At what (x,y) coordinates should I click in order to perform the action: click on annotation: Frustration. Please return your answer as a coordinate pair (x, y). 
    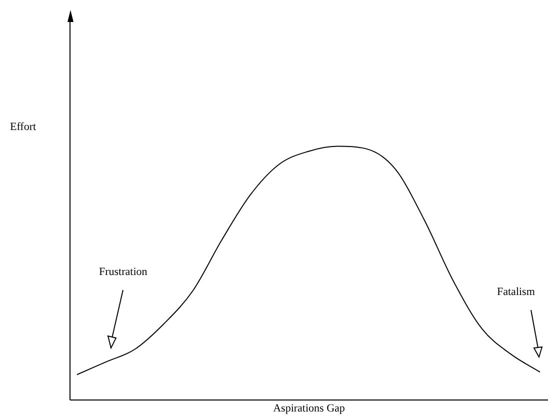
    Looking at the image, I should click on (123, 272).